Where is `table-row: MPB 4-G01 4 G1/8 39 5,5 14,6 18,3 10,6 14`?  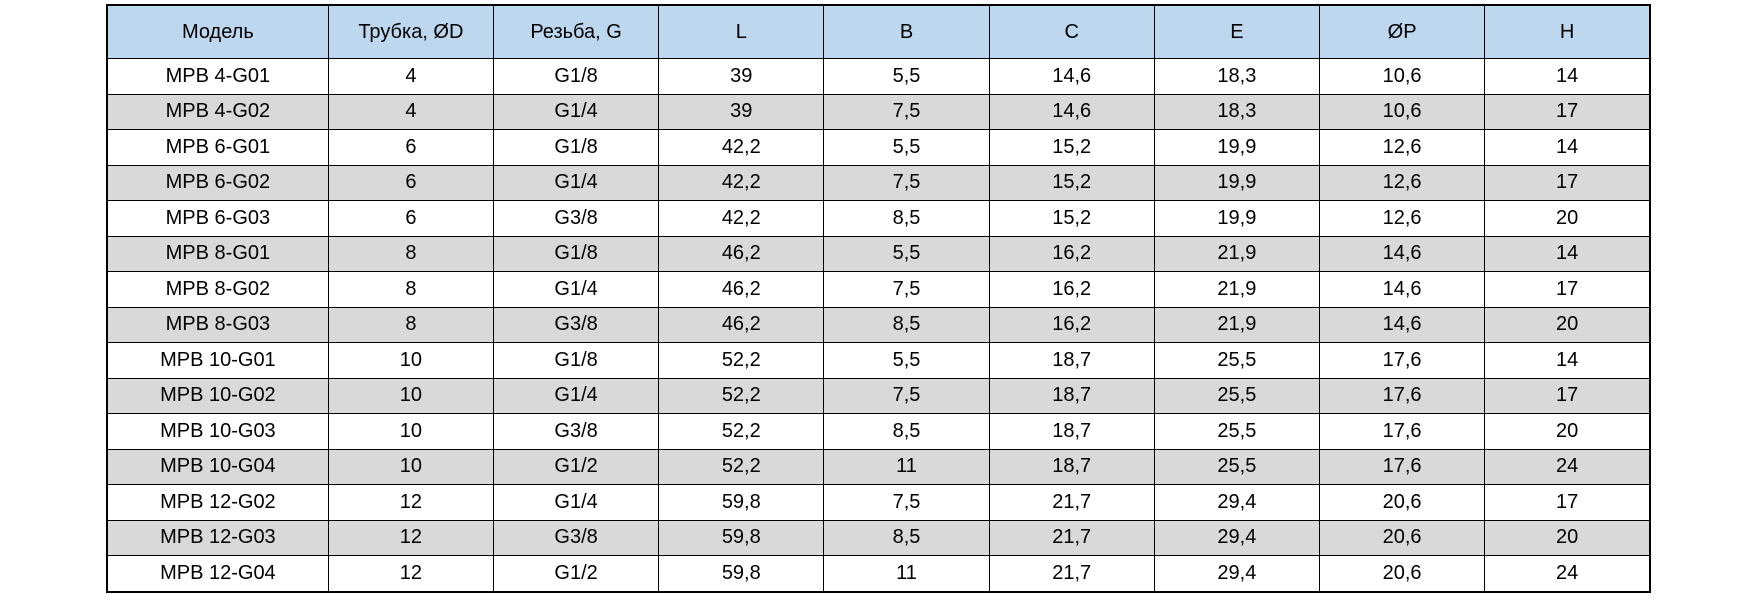
table-row: MPB 4-G01 4 G1/8 39 5,5 14,6 18,3 10,6 14 is located at coordinates (878, 76).